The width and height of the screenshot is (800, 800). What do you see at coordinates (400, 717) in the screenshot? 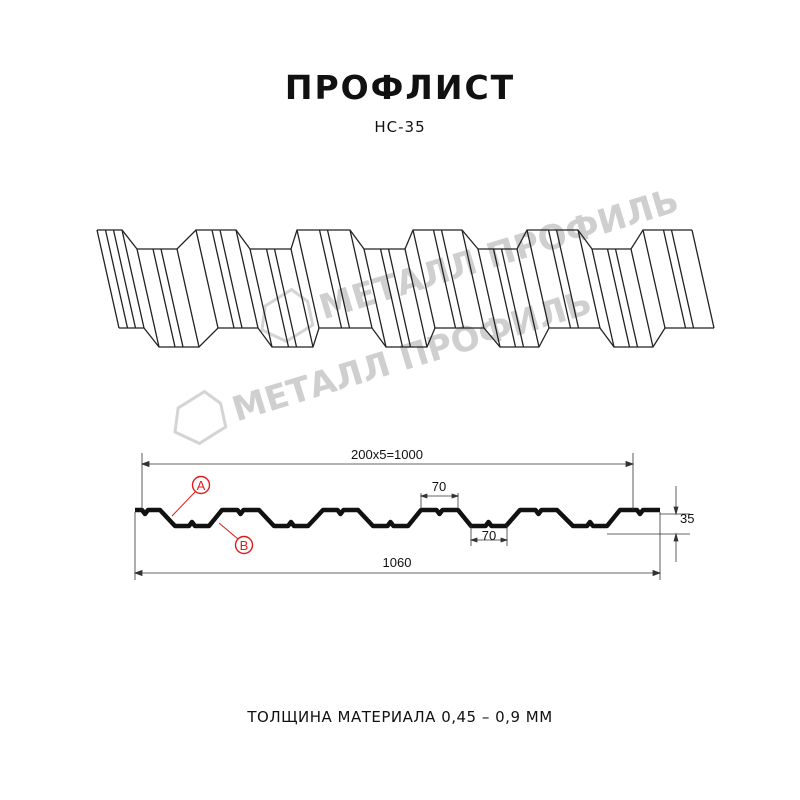
I see `material-thickness-note: ТОЛЩИНА МАТЕРИАЛА 0,45 – 0,9 ММ` at bounding box center [400, 717].